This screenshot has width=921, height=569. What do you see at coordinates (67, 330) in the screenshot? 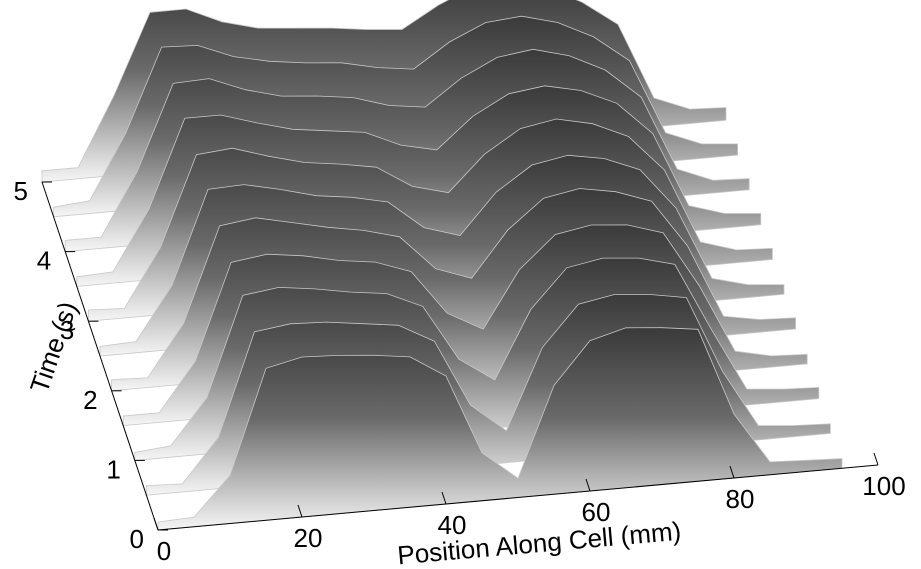
I see `y-tick-label: 3` at bounding box center [67, 330].